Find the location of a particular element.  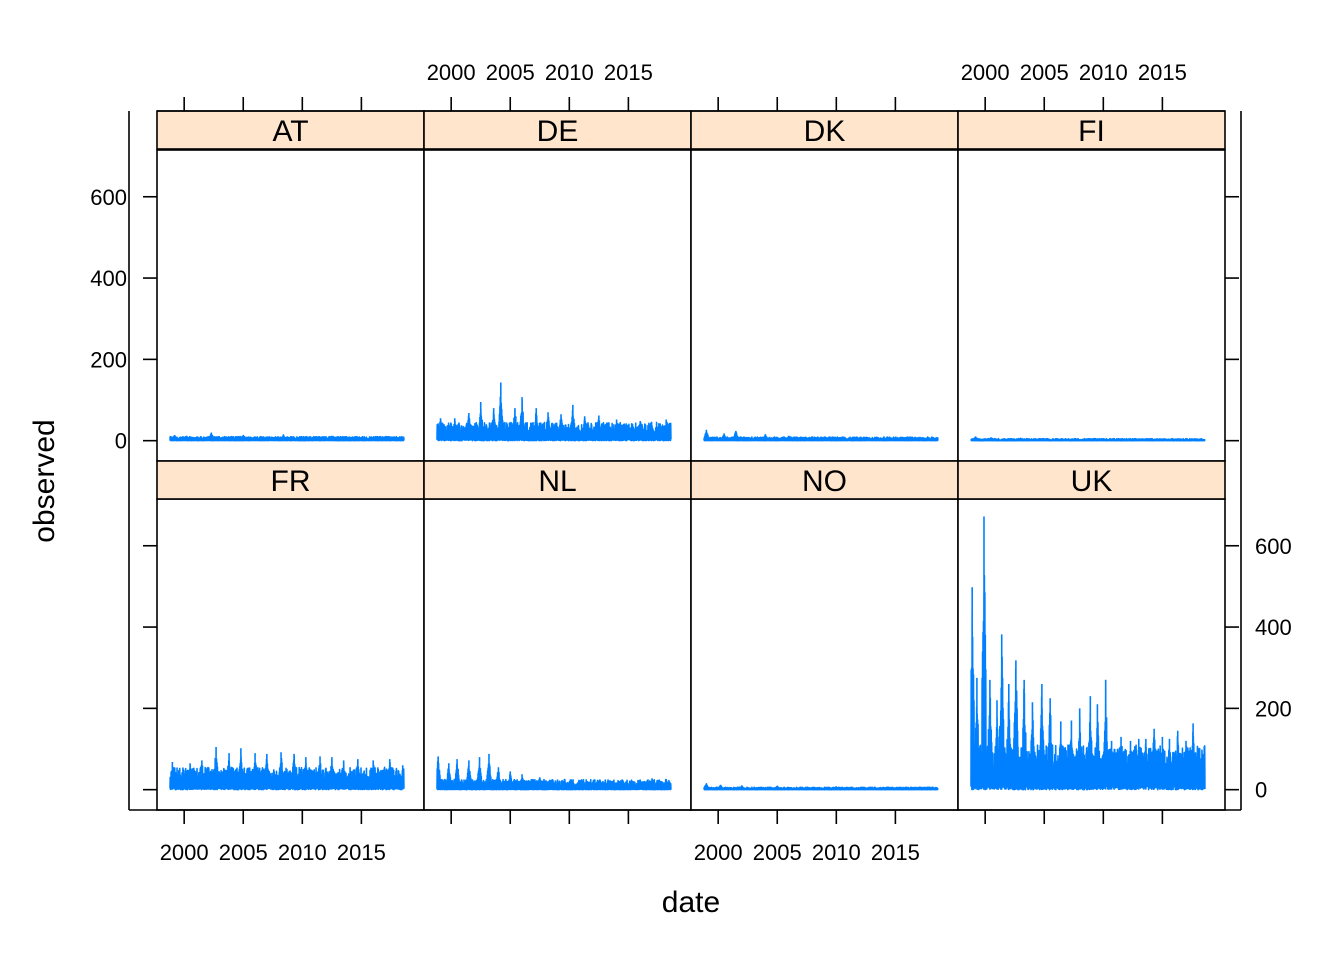

strip-label-uk: UK is located at coordinates (1092, 481).